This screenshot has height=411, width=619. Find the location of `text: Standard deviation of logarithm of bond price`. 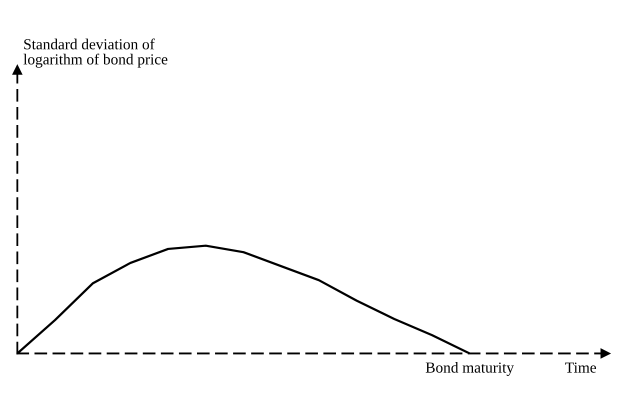

text: Standard deviation of logarithm of bond price is located at coordinates (96, 53).